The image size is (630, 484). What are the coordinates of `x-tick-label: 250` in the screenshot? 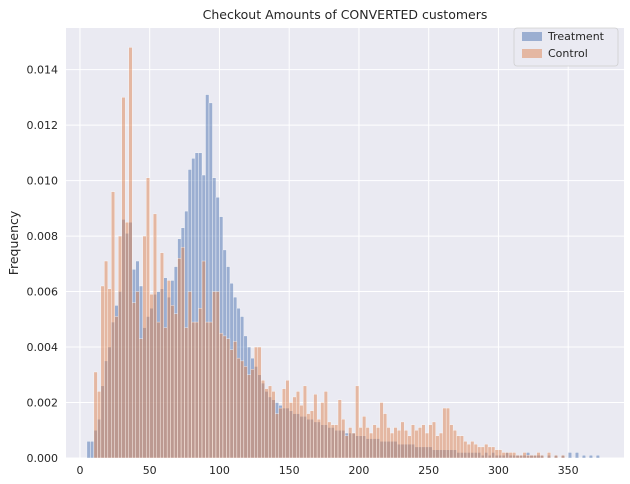 It's located at (428, 470).